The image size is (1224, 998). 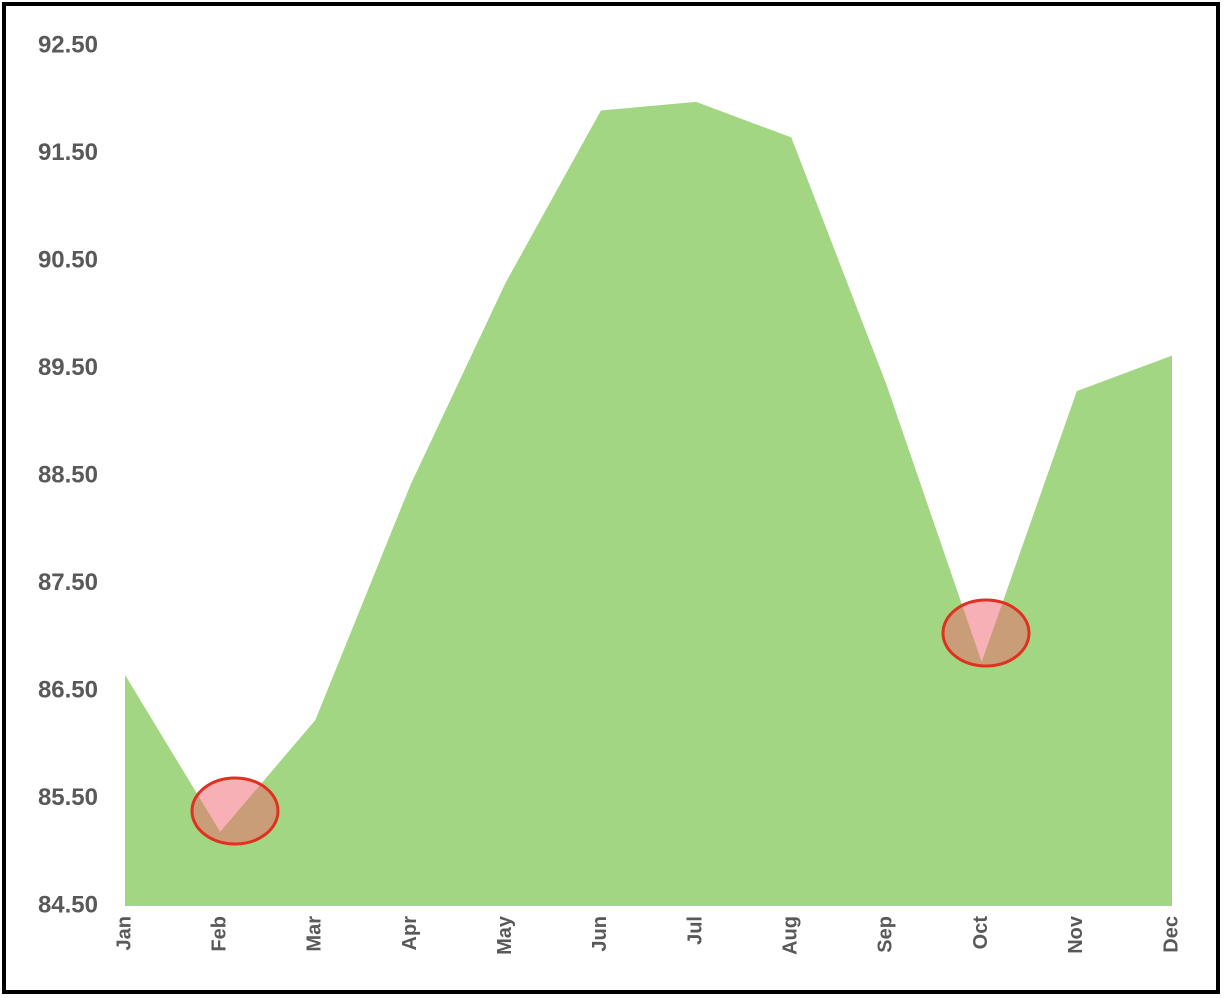 I want to click on x-tick-label: Jul, so click(x=695, y=930).